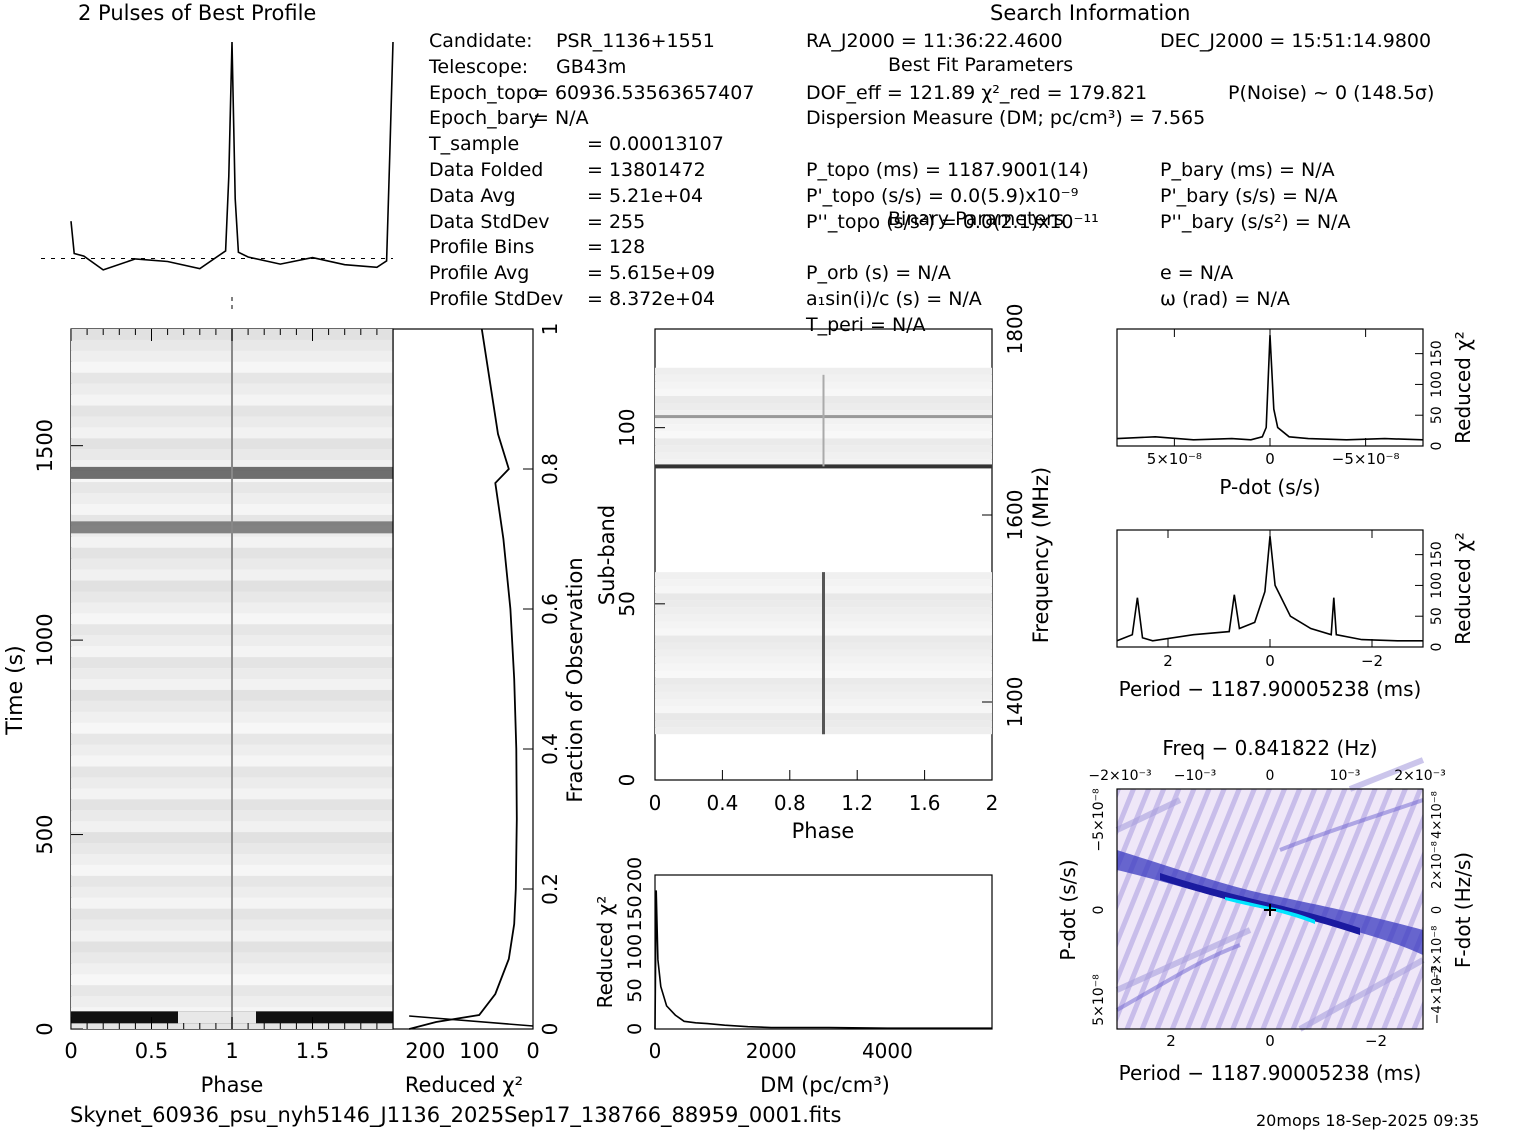 Image resolution: width=1517 pixels, height=1137 pixels. What do you see at coordinates (1270, 588) in the screenshot?
I see `period-plot` at bounding box center [1270, 588].